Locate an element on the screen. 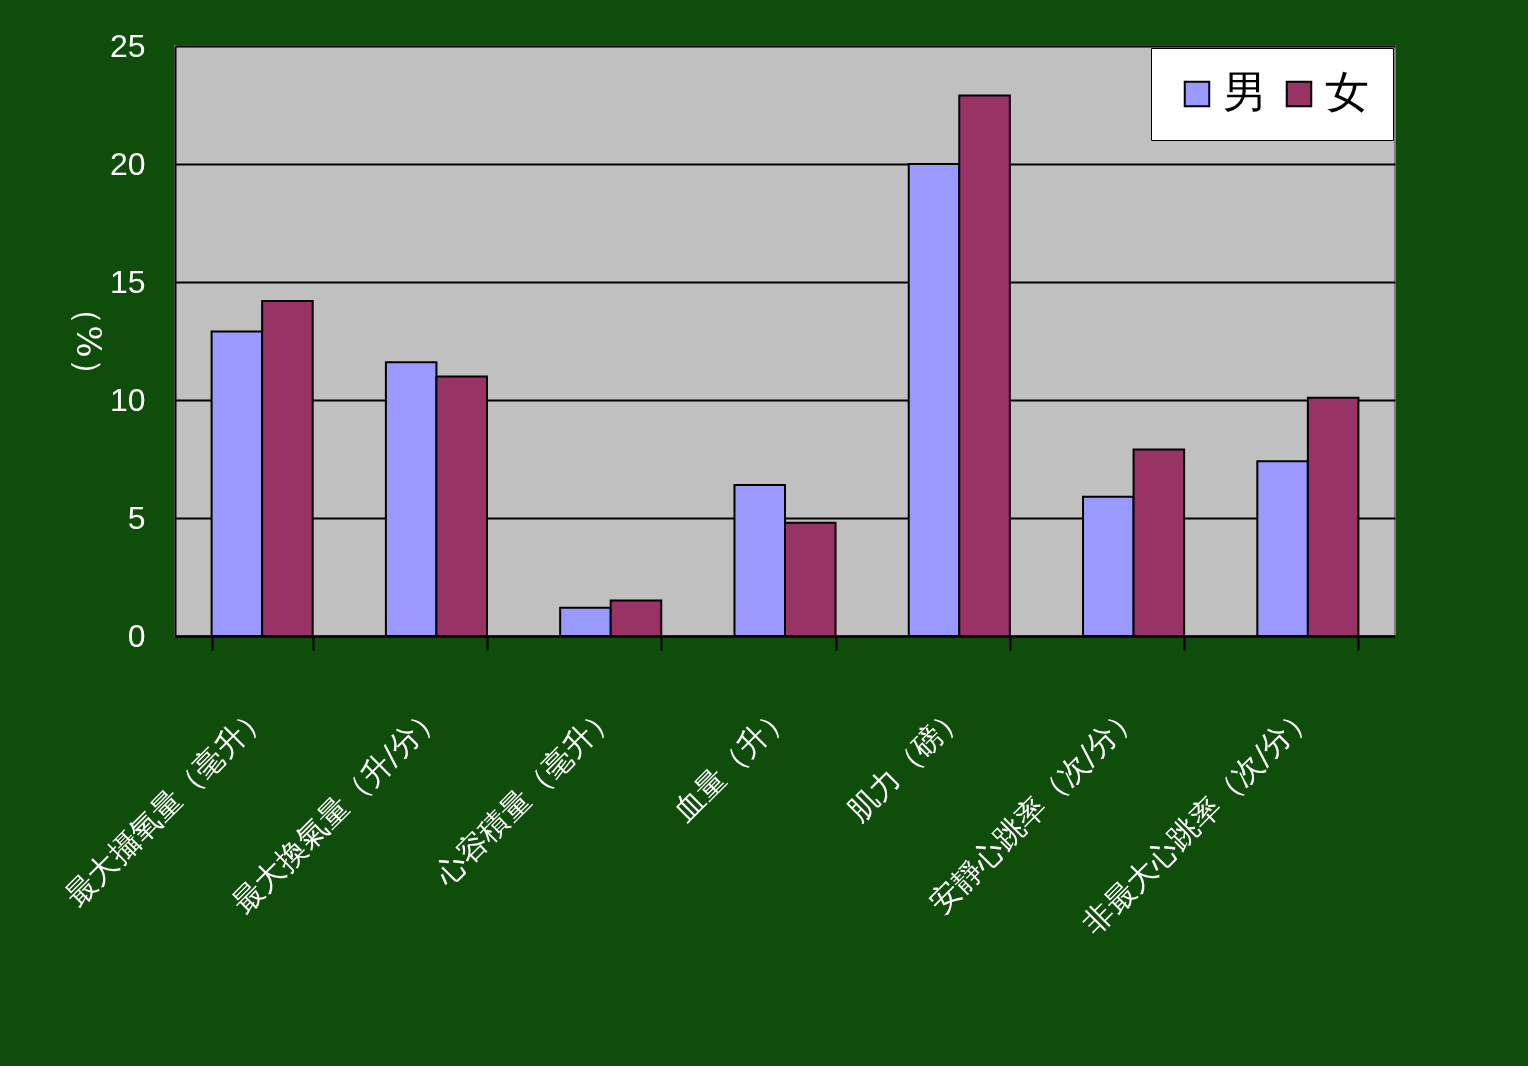 The height and width of the screenshot is (1066, 1528). y-tick-label: 20 is located at coordinates (127, 163).